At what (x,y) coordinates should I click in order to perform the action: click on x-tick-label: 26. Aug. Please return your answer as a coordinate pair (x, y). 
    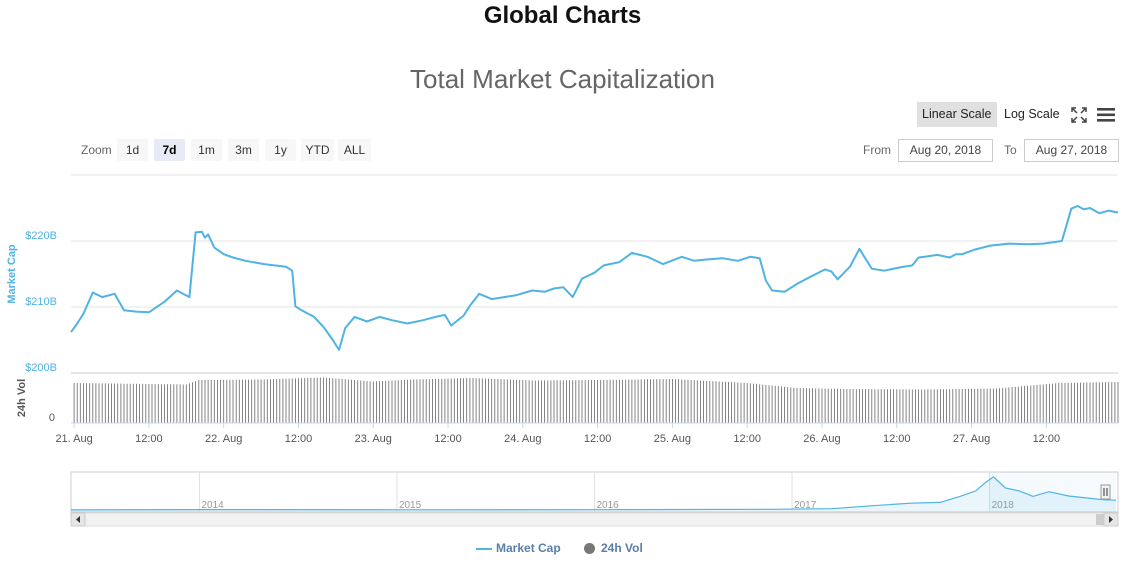
    Looking at the image, I should click on (821, 439).